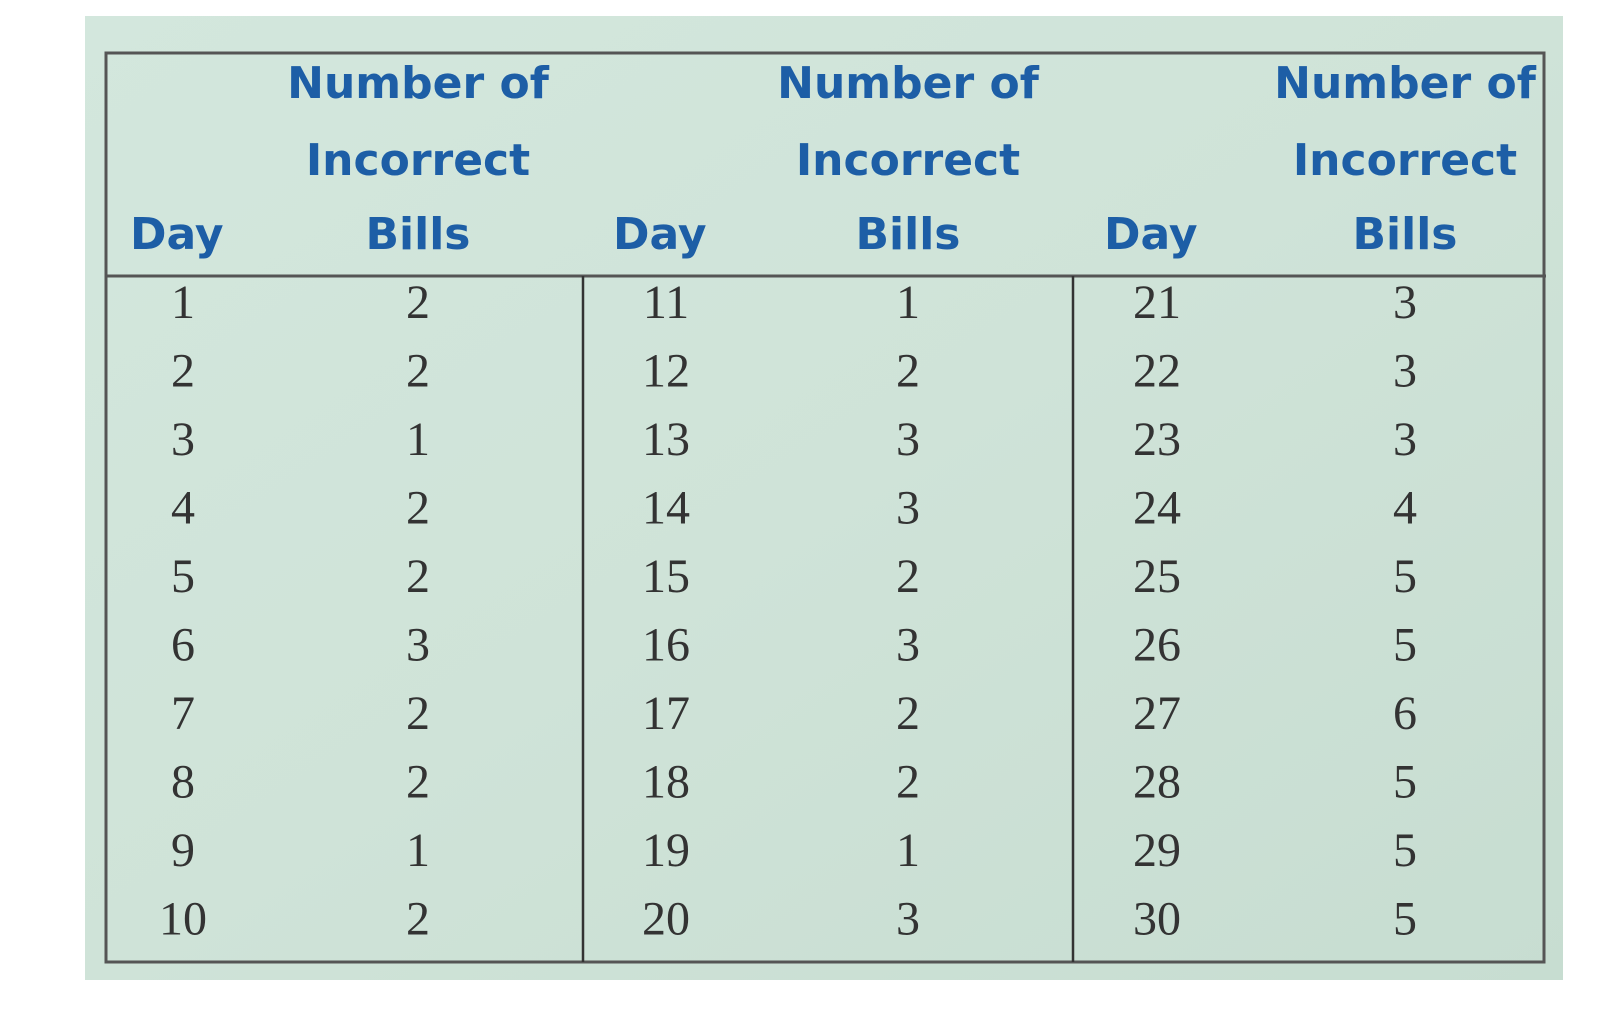 Image resolution: width=1622 pixels, height=1024 pixels. Describe the element at coordinates (1157, 713) in the screenshot. I see `table-cell: 27` at that location.